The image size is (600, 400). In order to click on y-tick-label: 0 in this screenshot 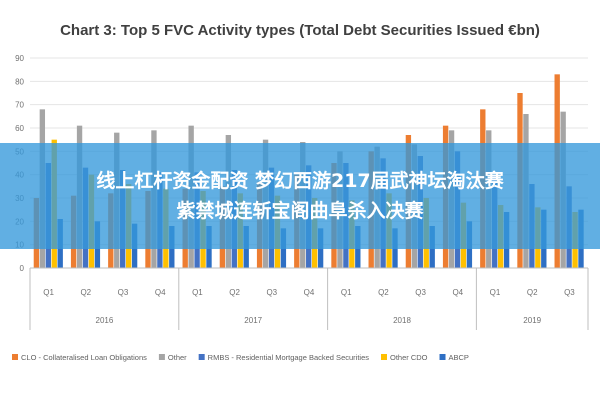, I will do `click(22, 268)`.